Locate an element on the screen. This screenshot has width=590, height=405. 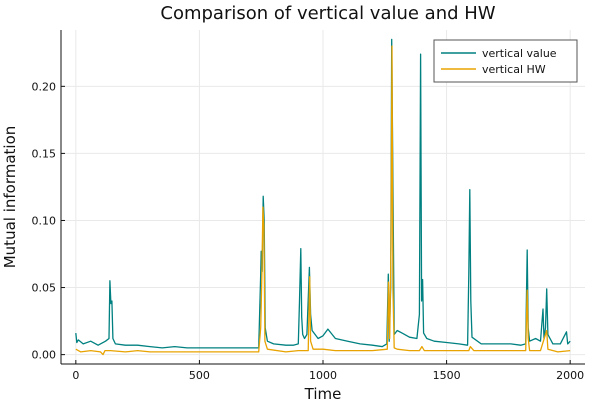
legend: vertical value vertical HW is located at coordinates (505, 61).